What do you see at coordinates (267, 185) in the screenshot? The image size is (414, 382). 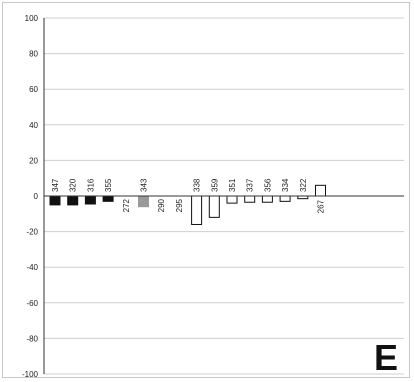 I see `category-label: 356` at bounding box center [267, 185].